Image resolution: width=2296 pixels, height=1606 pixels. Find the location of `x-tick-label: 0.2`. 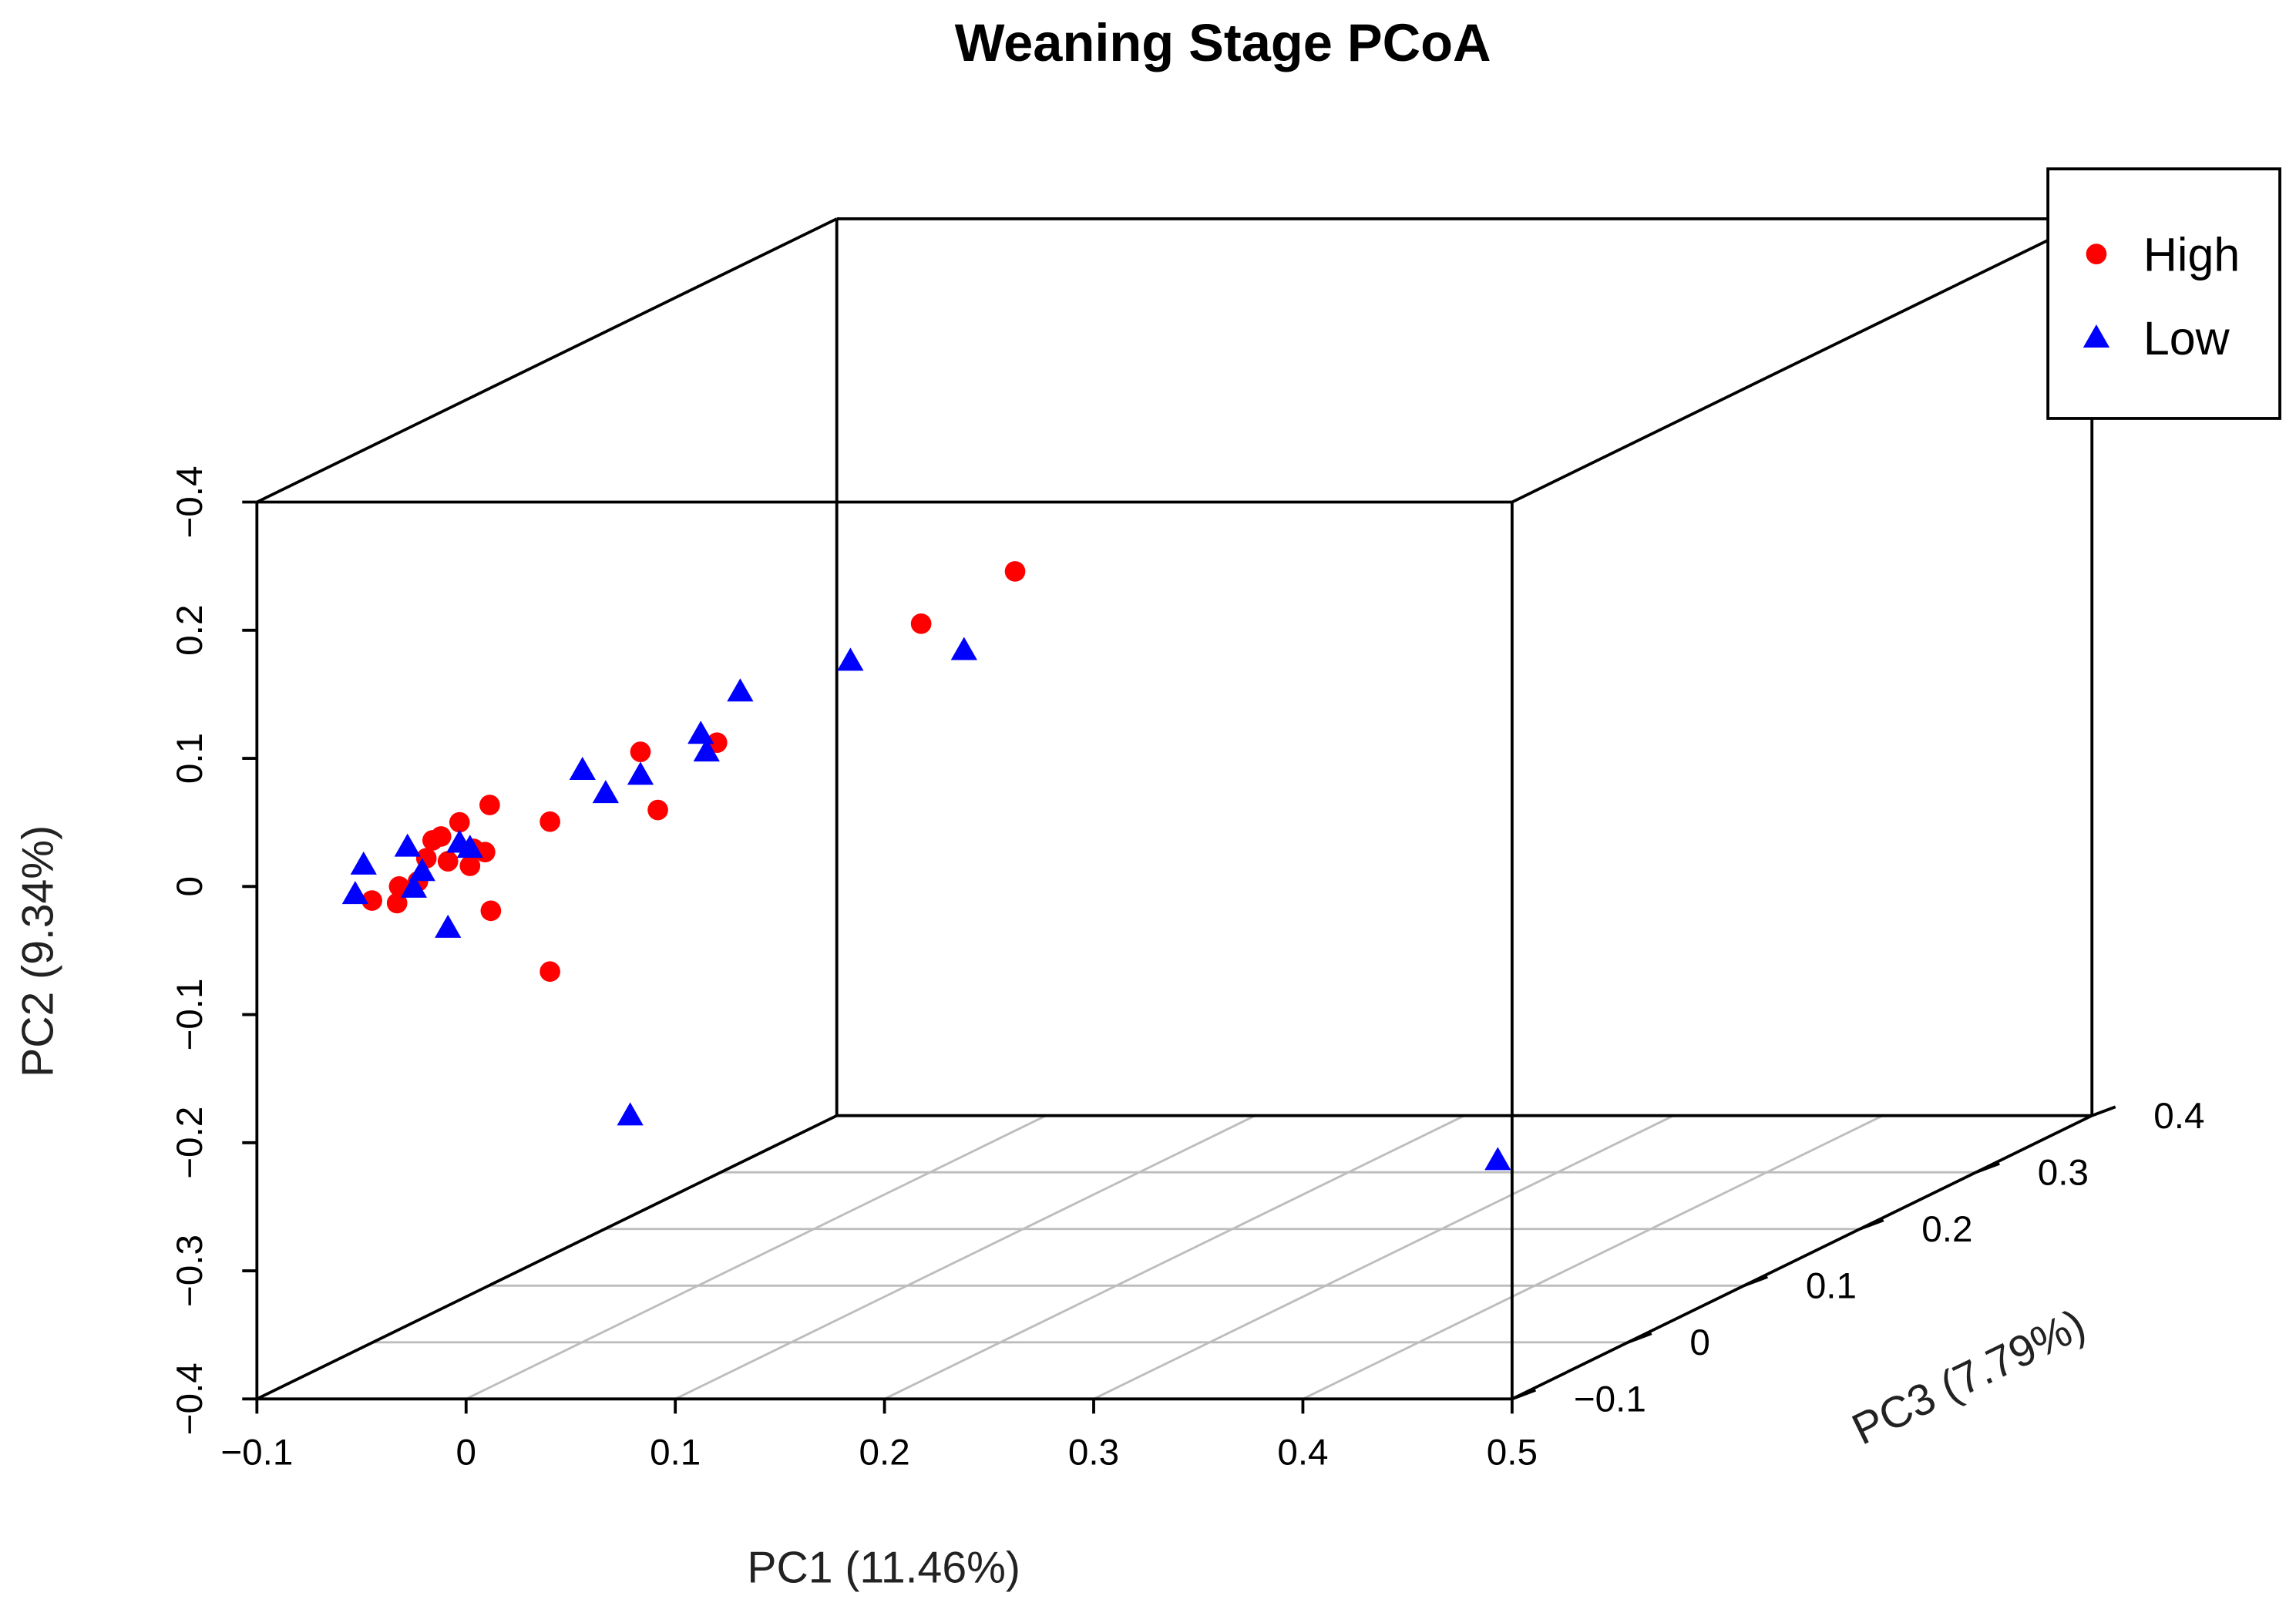

x-tick-label: 0.2 is located at coordinates (885, 1452).